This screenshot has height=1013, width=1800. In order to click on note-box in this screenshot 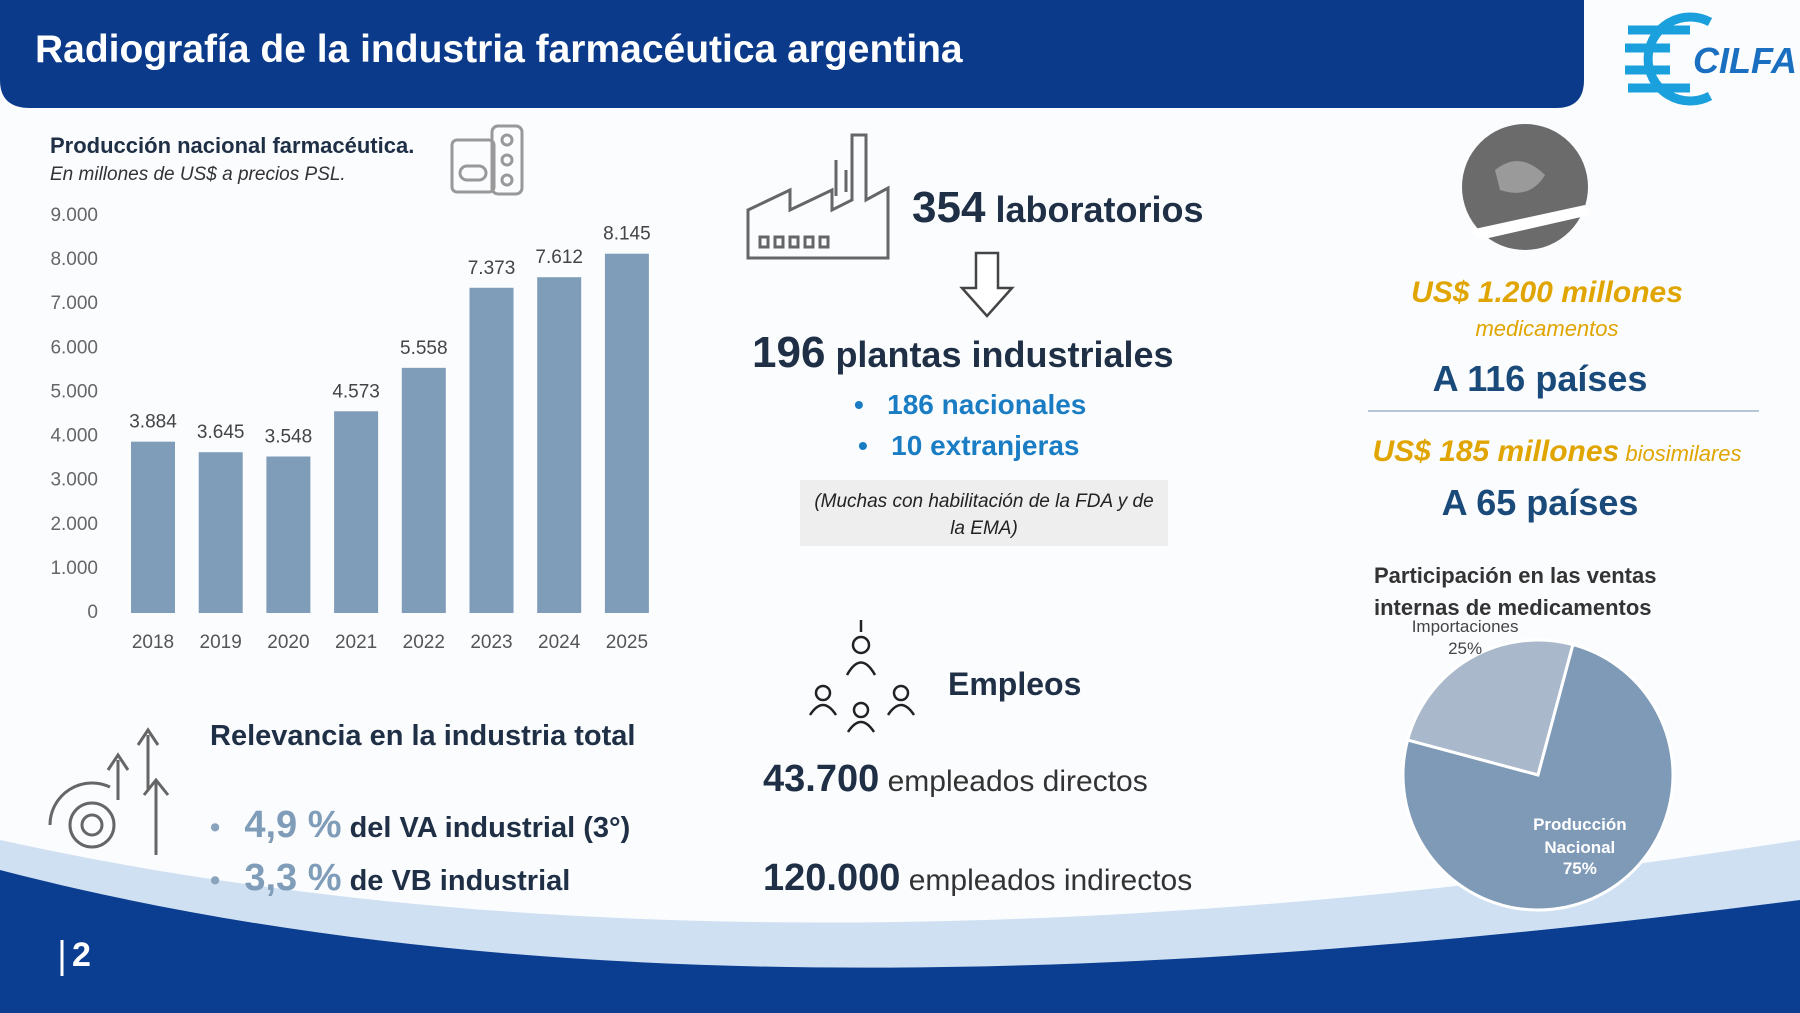, I will do `click(984, 513)`.